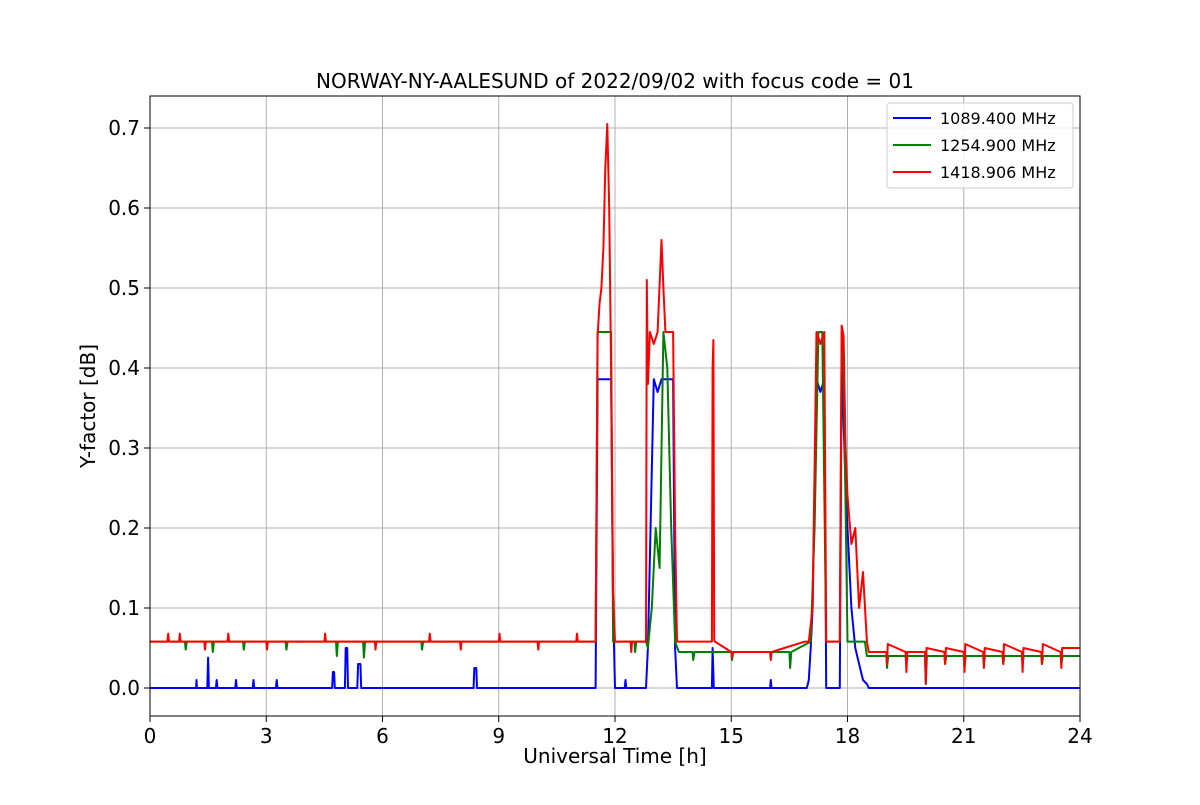 The height and width of the screenshot is (805, 1200). I want to click on legend-label: 1418.906 MHz, so click(998, 172).